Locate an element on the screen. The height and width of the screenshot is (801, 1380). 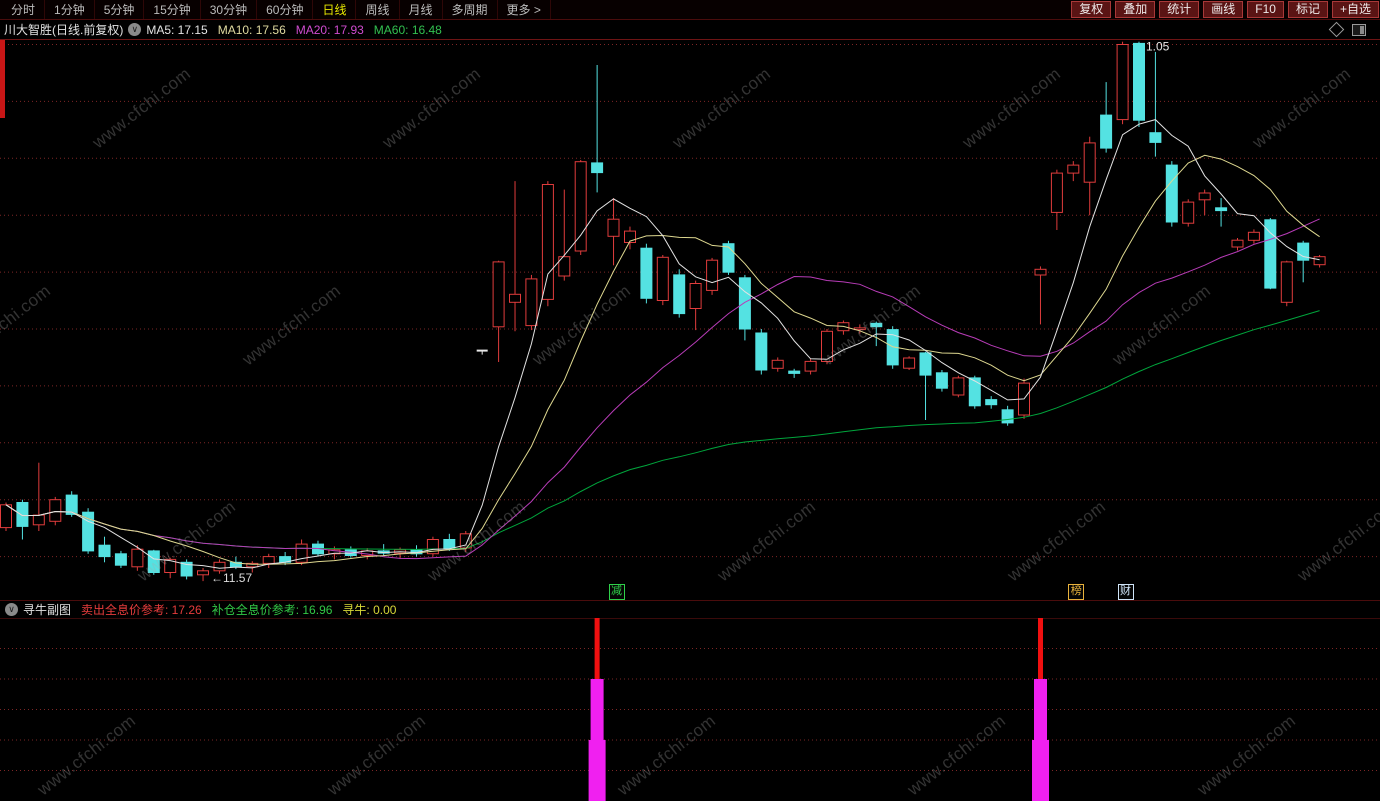
event-marker: 榜 is located at coordinates (1076, 592).